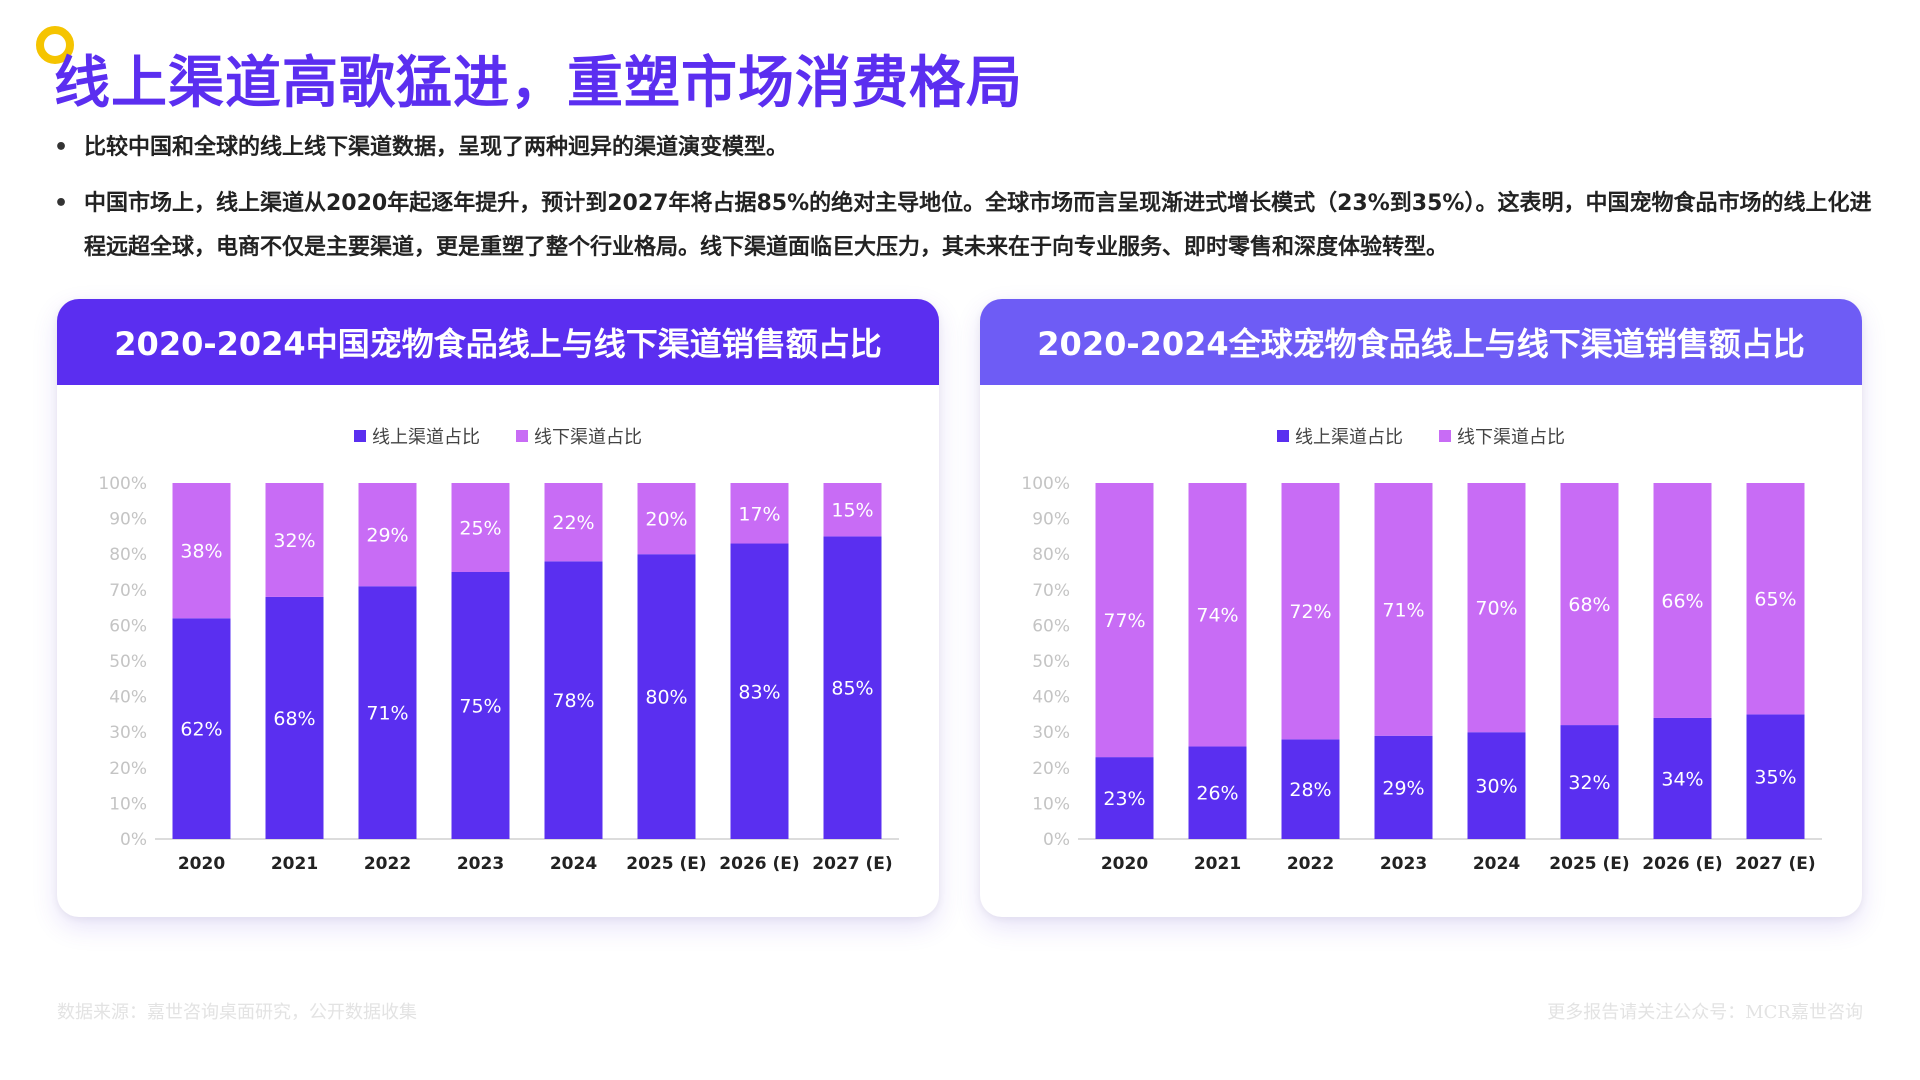 The image size is (1920, 1080). I want to click on data-label-online: 32%, so click(1589, 783).